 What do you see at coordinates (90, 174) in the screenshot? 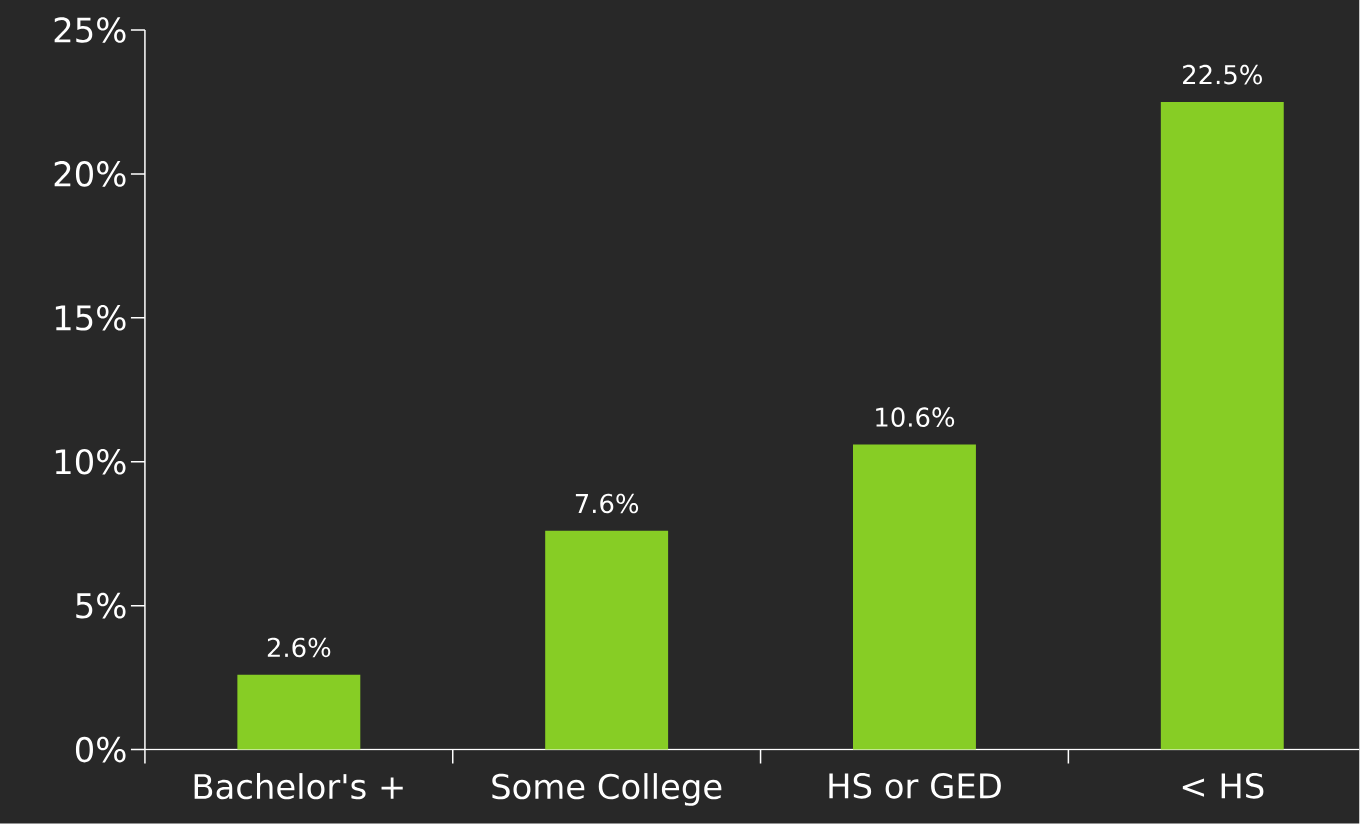
I see `y-tick-label: 20%` at bounding box center [90, 174].